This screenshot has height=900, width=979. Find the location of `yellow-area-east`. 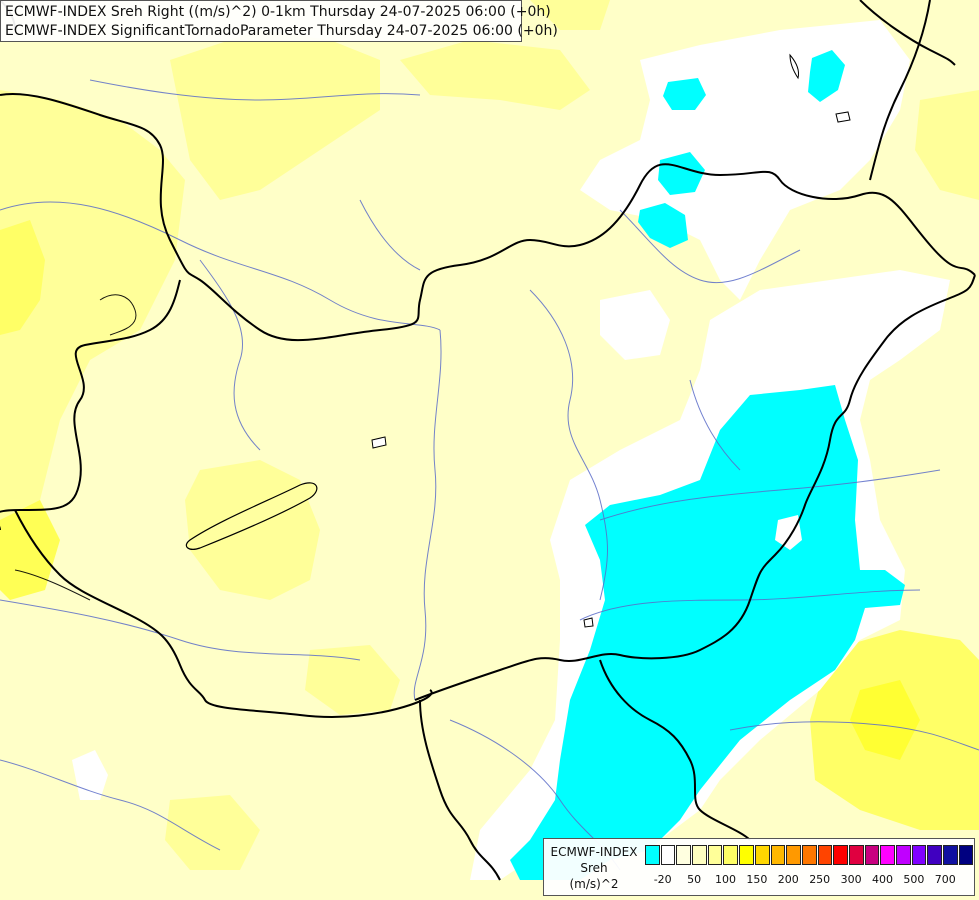

yellow-area-east is located at coordinates (947, 145).